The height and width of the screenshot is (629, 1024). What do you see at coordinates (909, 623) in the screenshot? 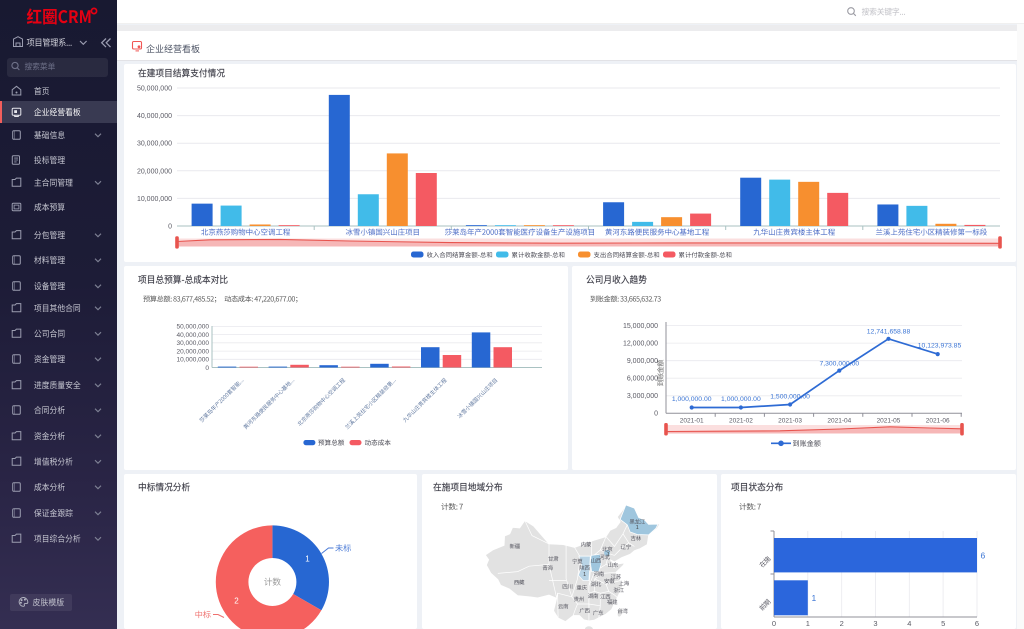
I see `svg-text: 4` at bounding box center [909, 623].